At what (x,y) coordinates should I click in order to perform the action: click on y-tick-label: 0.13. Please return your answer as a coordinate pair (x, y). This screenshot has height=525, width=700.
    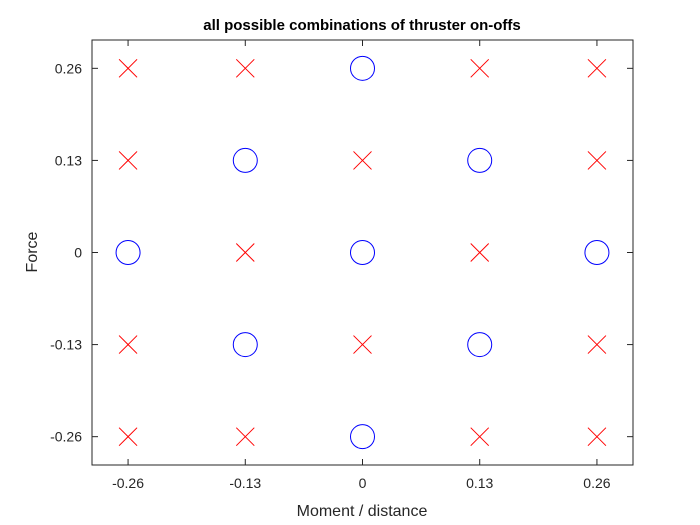
    Looking at the image, I should click on (68, 160).